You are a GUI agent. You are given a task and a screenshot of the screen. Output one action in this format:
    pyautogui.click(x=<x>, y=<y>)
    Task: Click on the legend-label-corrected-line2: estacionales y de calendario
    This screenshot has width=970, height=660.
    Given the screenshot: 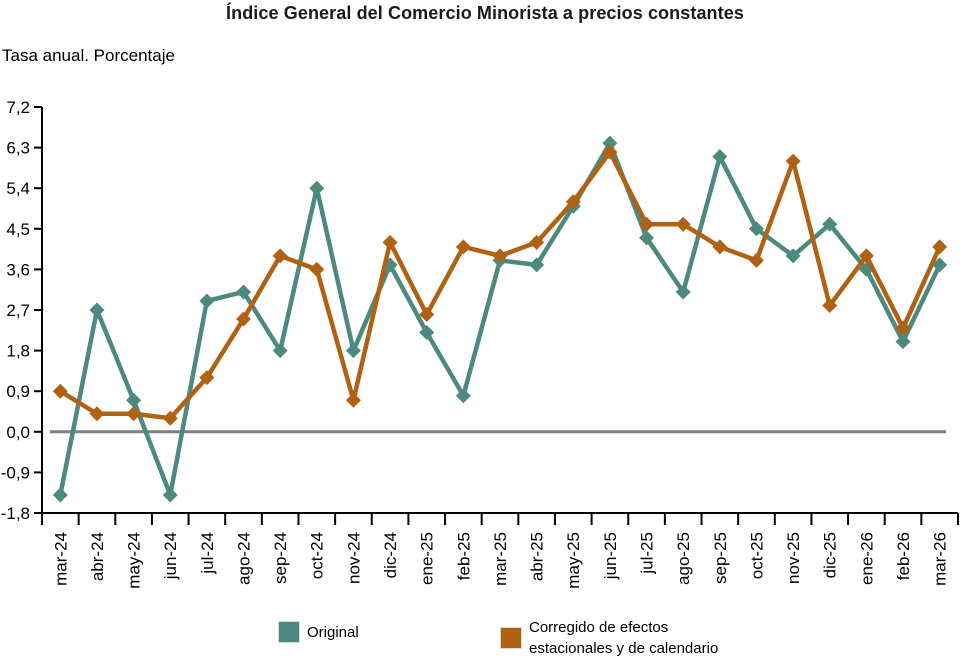 What is the action you would take?
    pyautogui.click(x=624, y=648)
    